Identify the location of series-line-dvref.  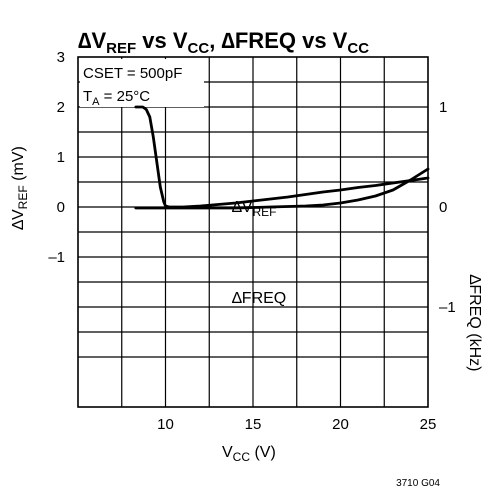
(282, 157).